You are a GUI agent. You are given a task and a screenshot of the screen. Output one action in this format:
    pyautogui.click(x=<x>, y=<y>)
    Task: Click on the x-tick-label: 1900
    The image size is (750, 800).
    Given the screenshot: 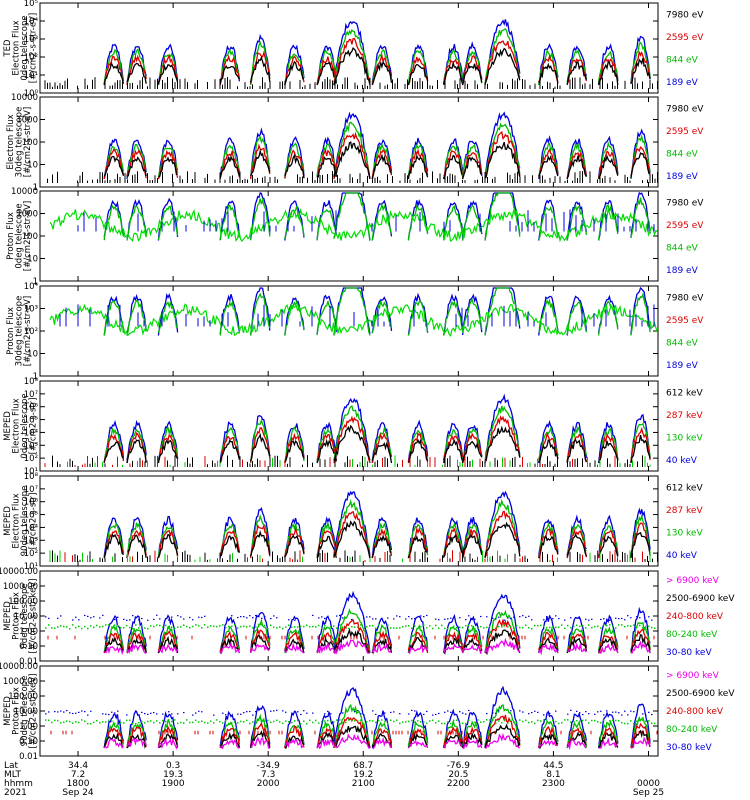 What is the action you would take?
    pyautogui.click(x=173, y=784)
    